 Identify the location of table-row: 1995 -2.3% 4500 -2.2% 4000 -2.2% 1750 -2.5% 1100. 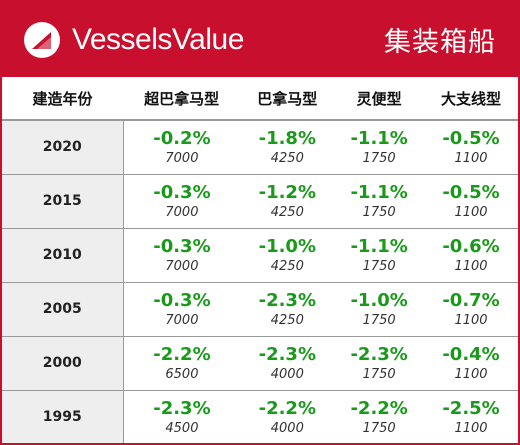
(260, 416).